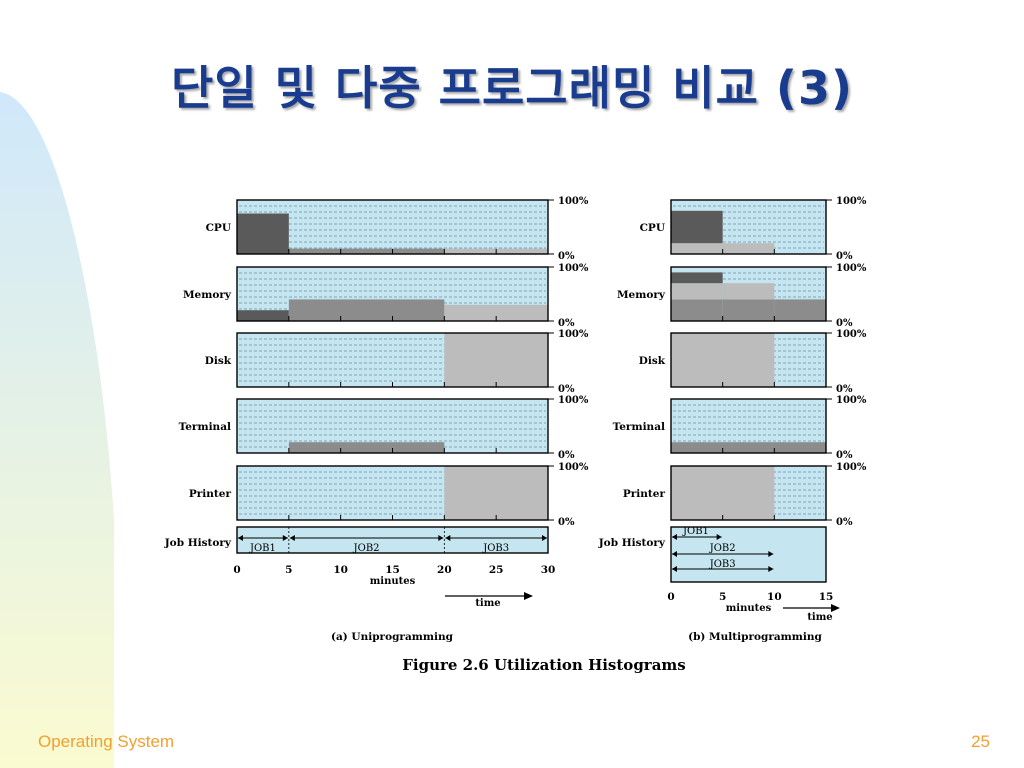 The image size is (1024, 768). Describe the element at coordinates (512, 88) in the screenshot. I see `slide-title: 단일 및 다중 프로그래밍 비교 (3)` at that location.